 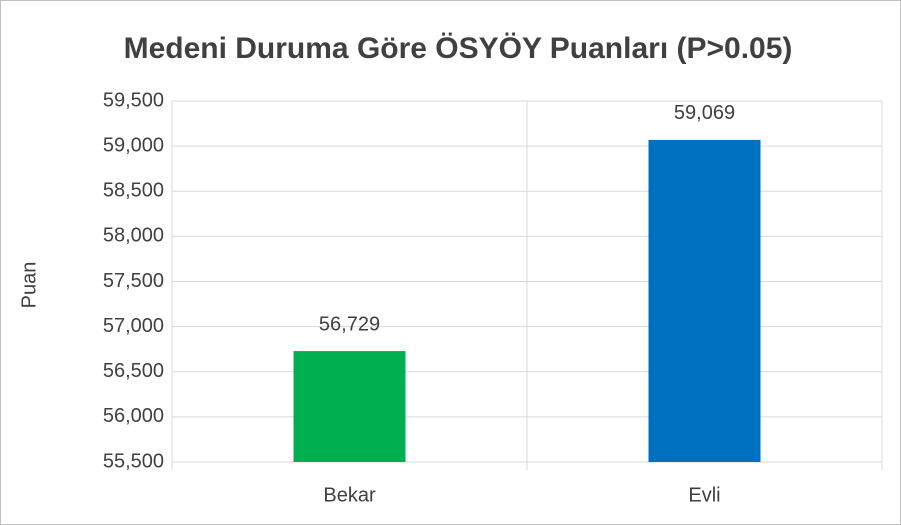 I want to click on y-tick-label: 56,000, so click(x=133, y=416).